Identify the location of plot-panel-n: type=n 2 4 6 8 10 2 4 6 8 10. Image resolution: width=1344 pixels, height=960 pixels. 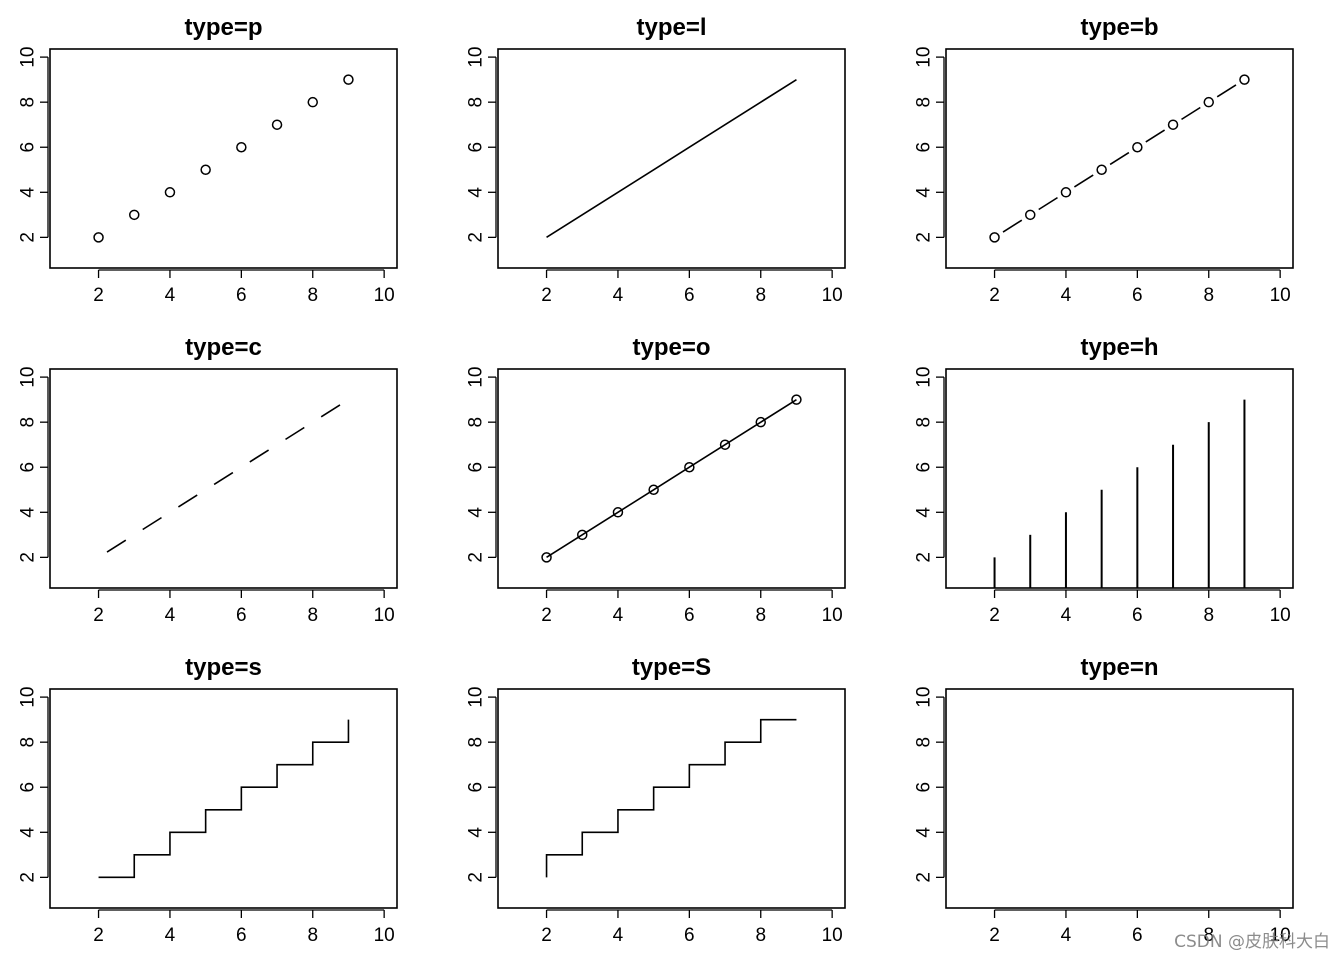
(1104, 800).